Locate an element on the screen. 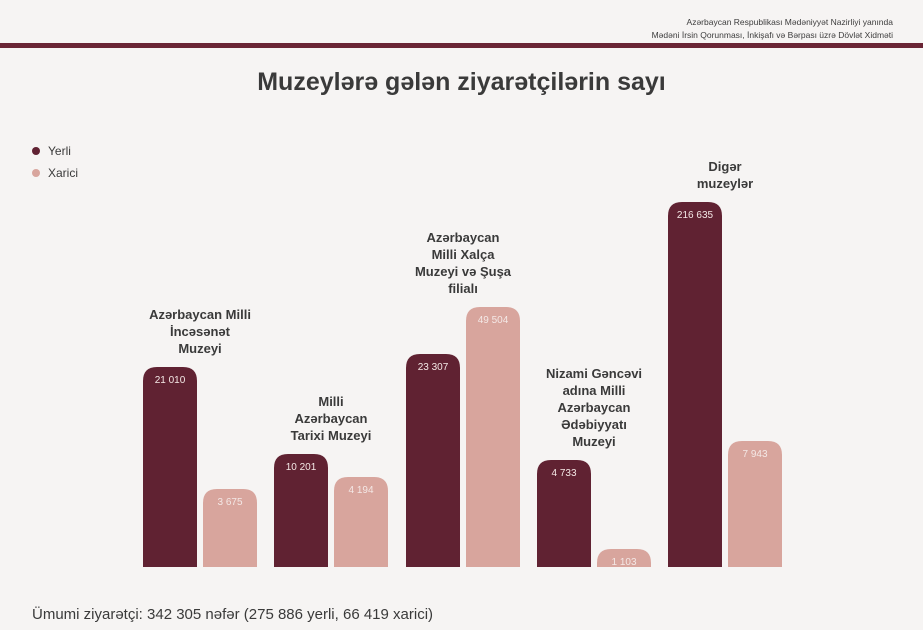  bar-value-label: 1 103 is located at coordinates (623, 562).